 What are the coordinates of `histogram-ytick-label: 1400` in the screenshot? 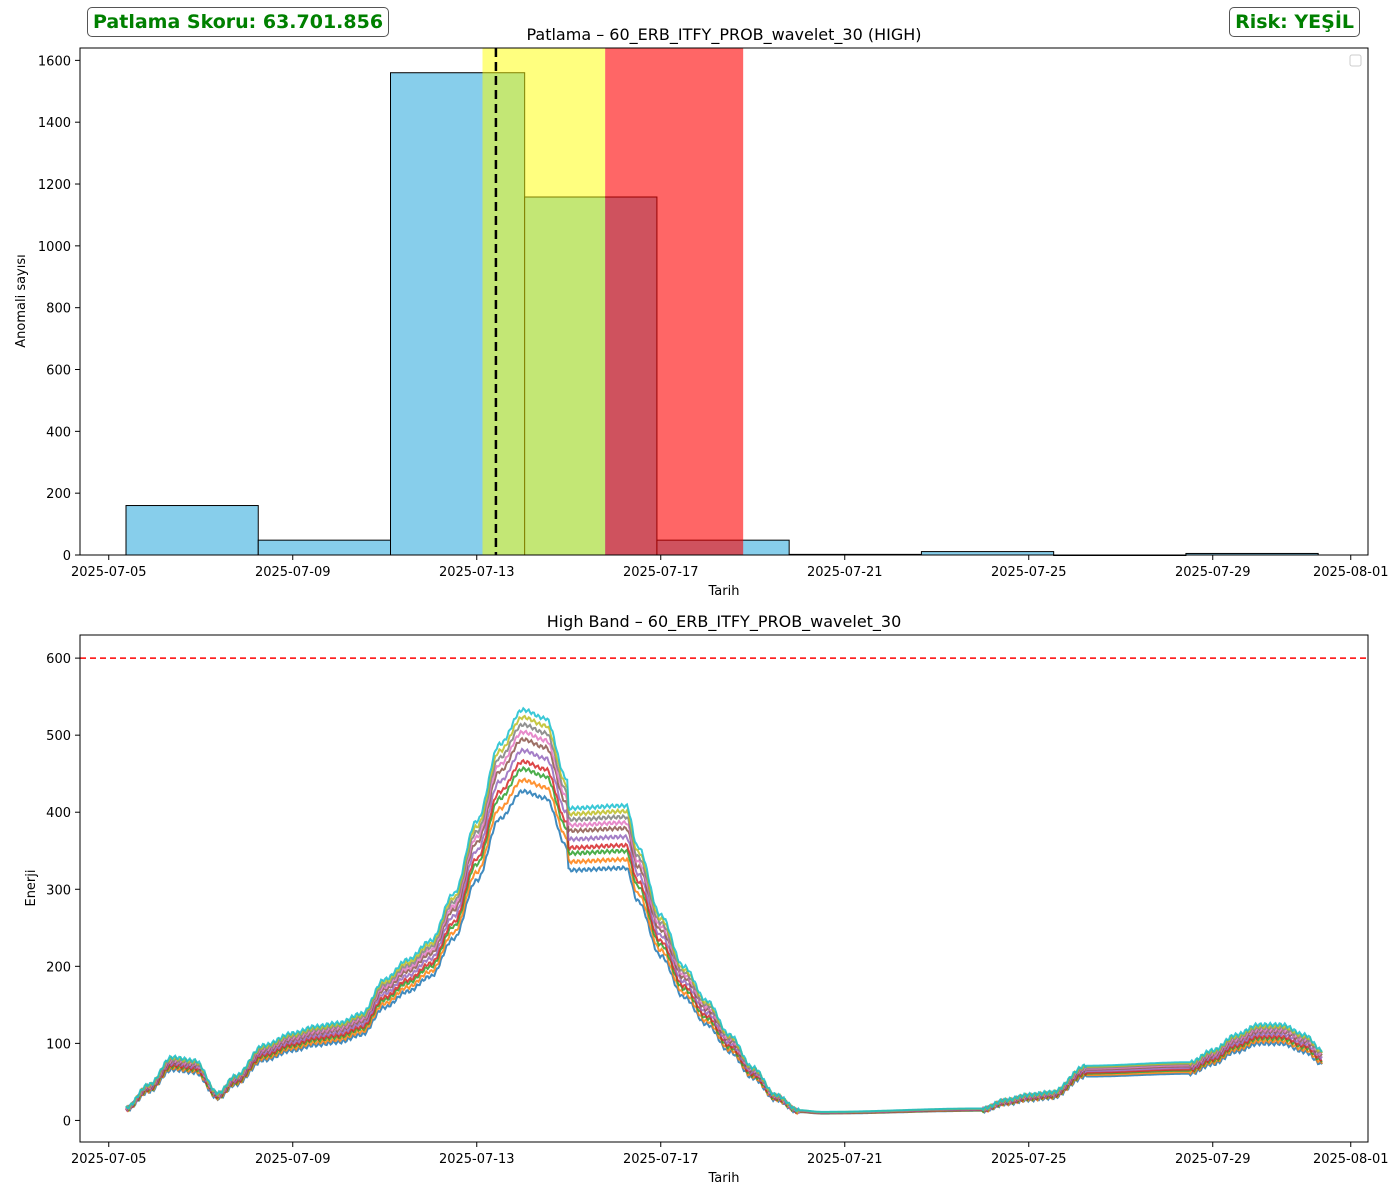 It's located at (54, 123).